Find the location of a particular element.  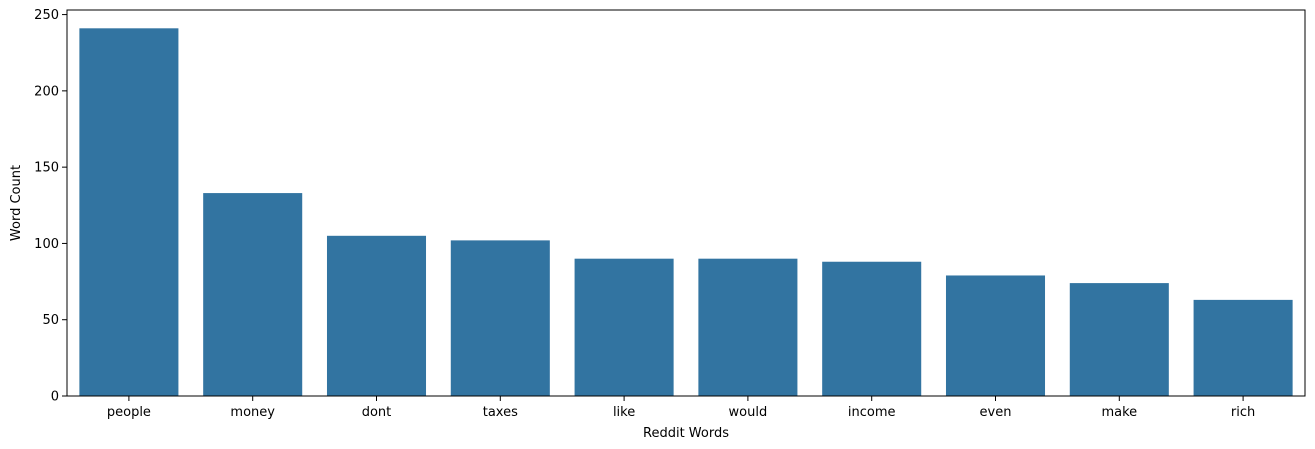

x-axis-label: Reddit Words is located at coordinates (686, 433).